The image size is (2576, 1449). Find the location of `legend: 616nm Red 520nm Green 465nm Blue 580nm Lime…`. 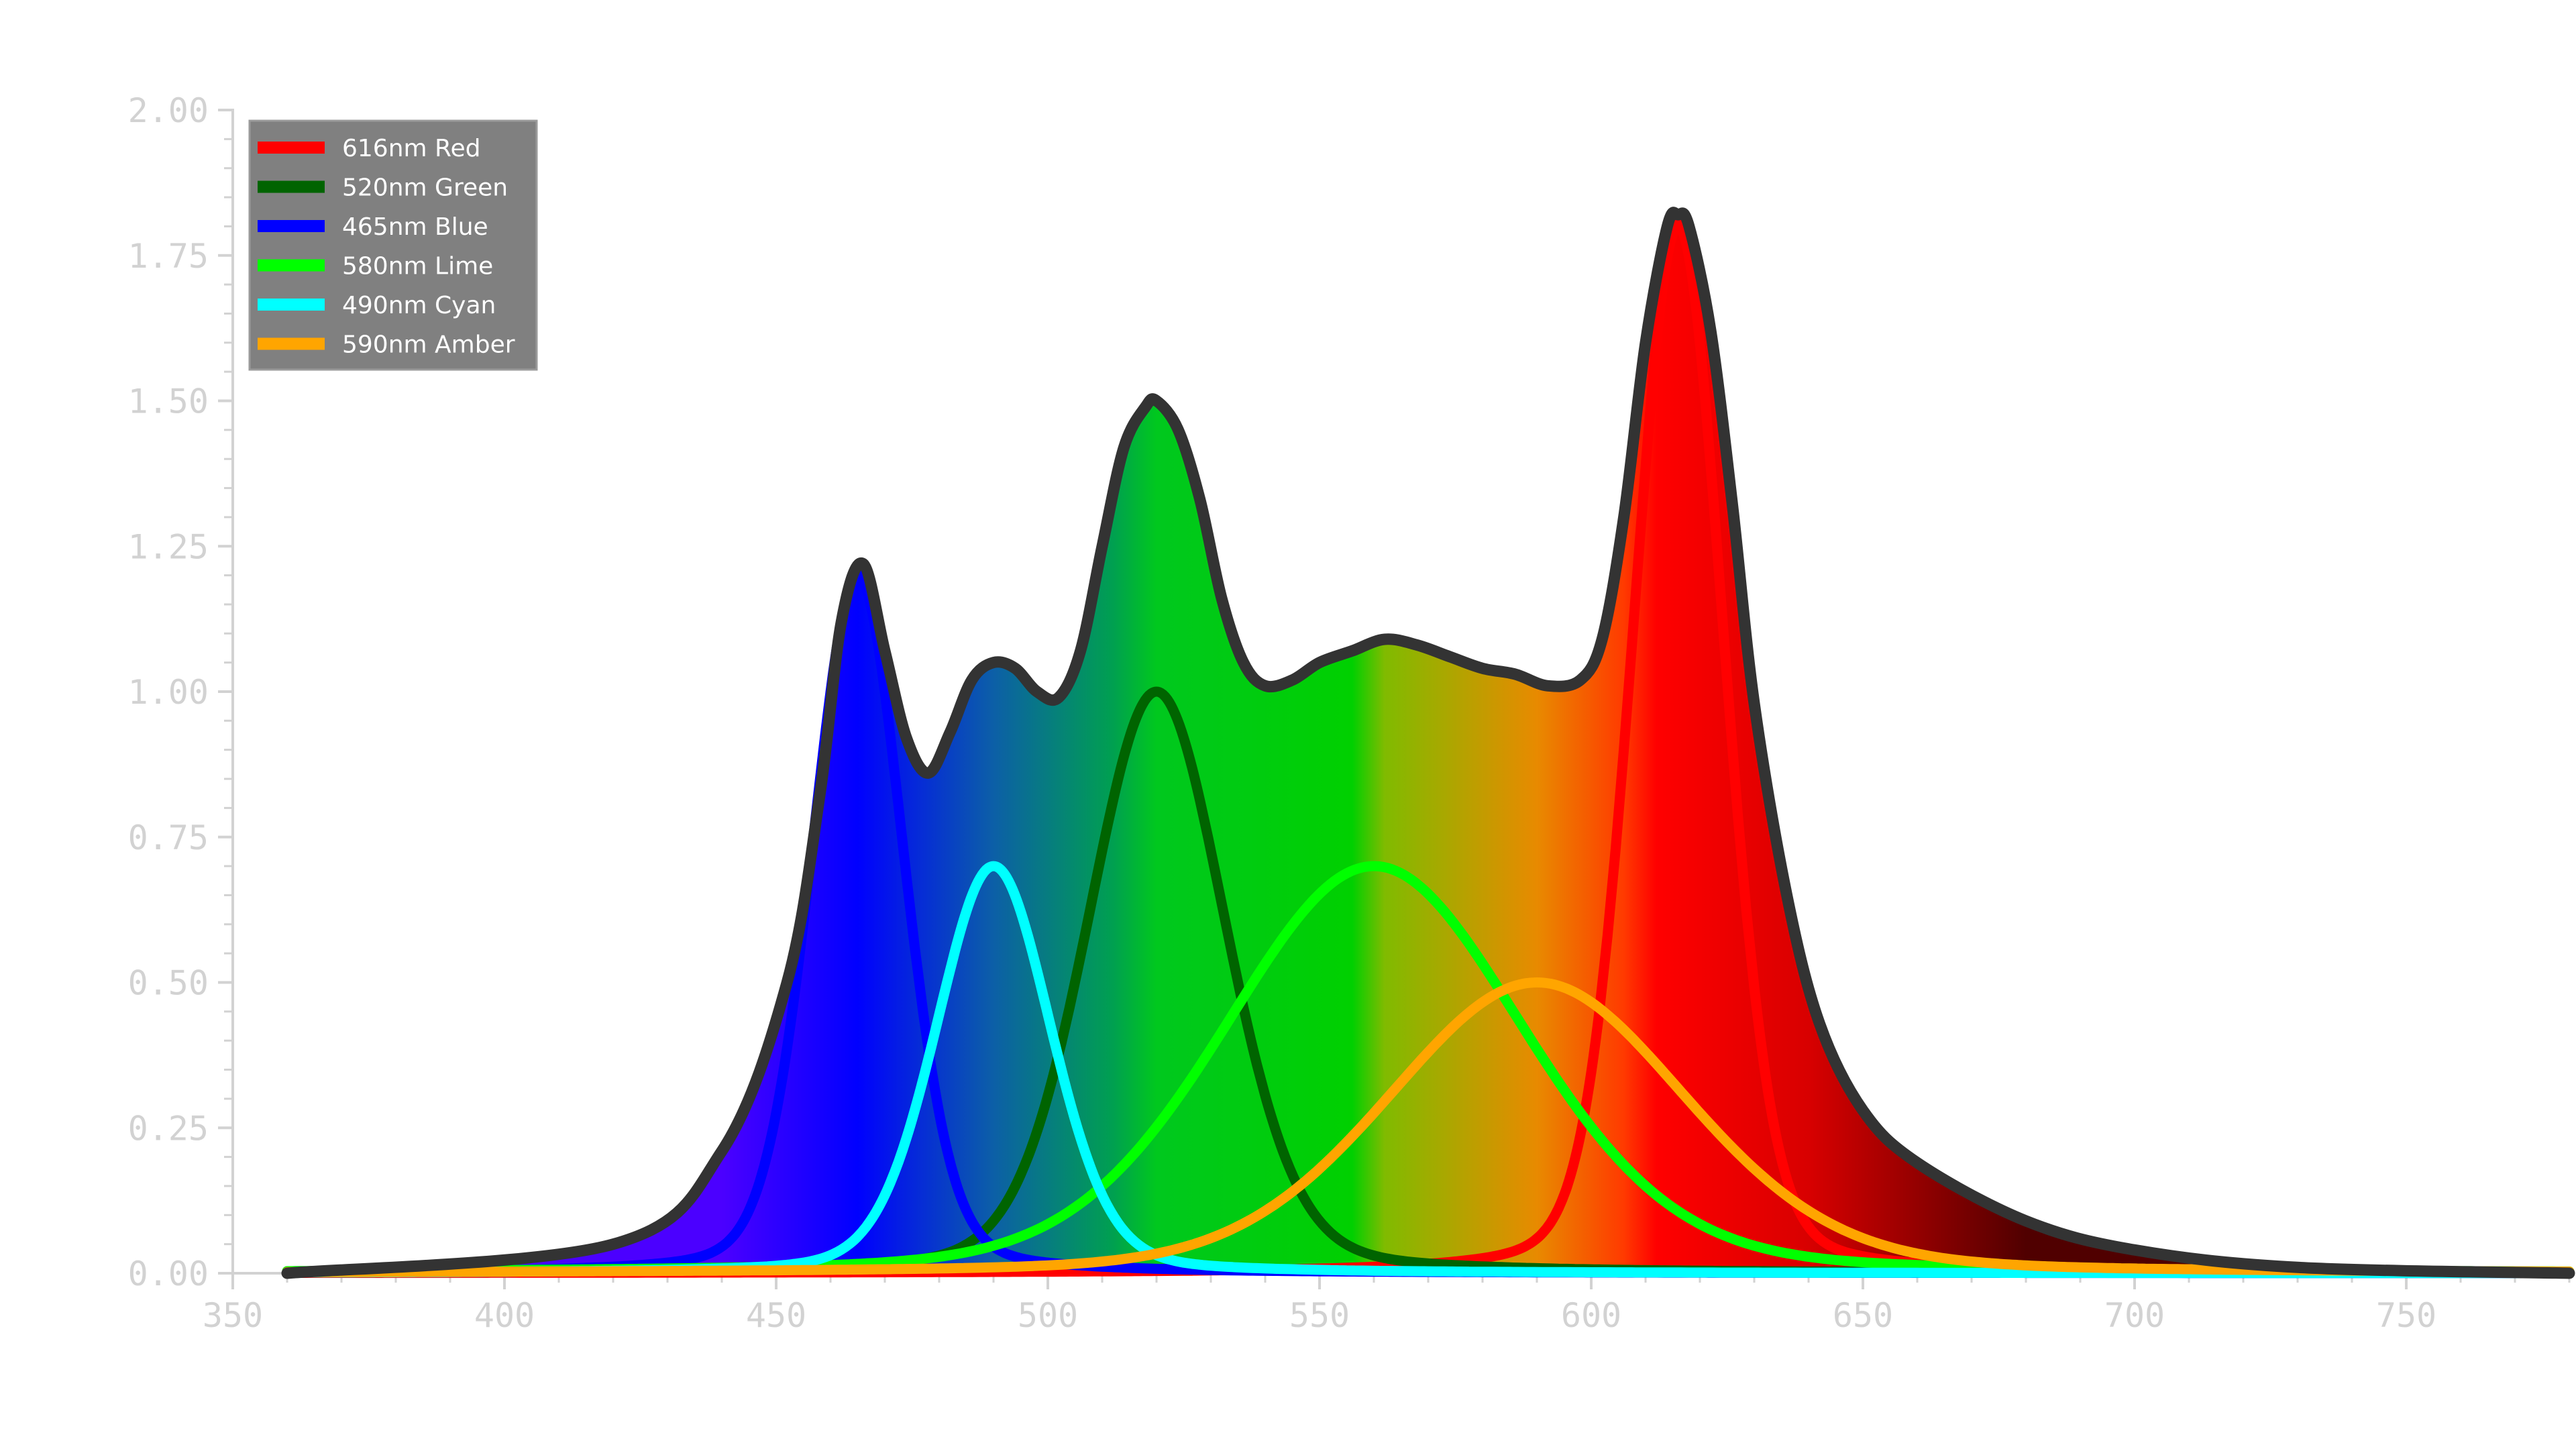

legend: 616nm Red 520nm Green 465nm Blue 580nm Lime… is located at coordinates (393, 245).